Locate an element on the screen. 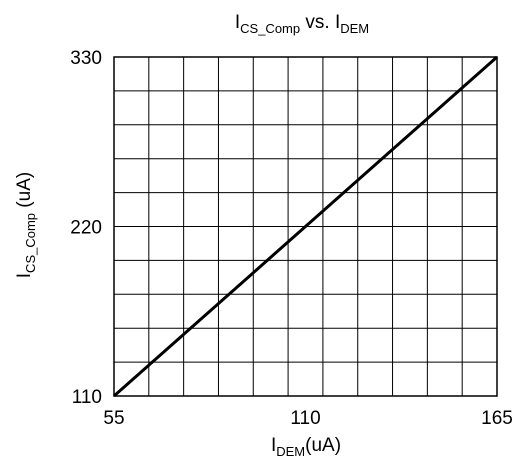 This screenshot has width=523, height=465. x-axis-label: IDEM(uA) is located at coordinates (306, 447).